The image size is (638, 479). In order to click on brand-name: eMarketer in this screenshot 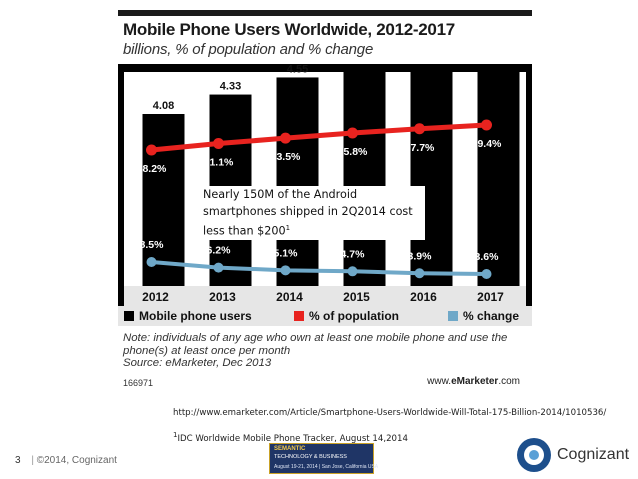, I will do `click(475, 381)`.